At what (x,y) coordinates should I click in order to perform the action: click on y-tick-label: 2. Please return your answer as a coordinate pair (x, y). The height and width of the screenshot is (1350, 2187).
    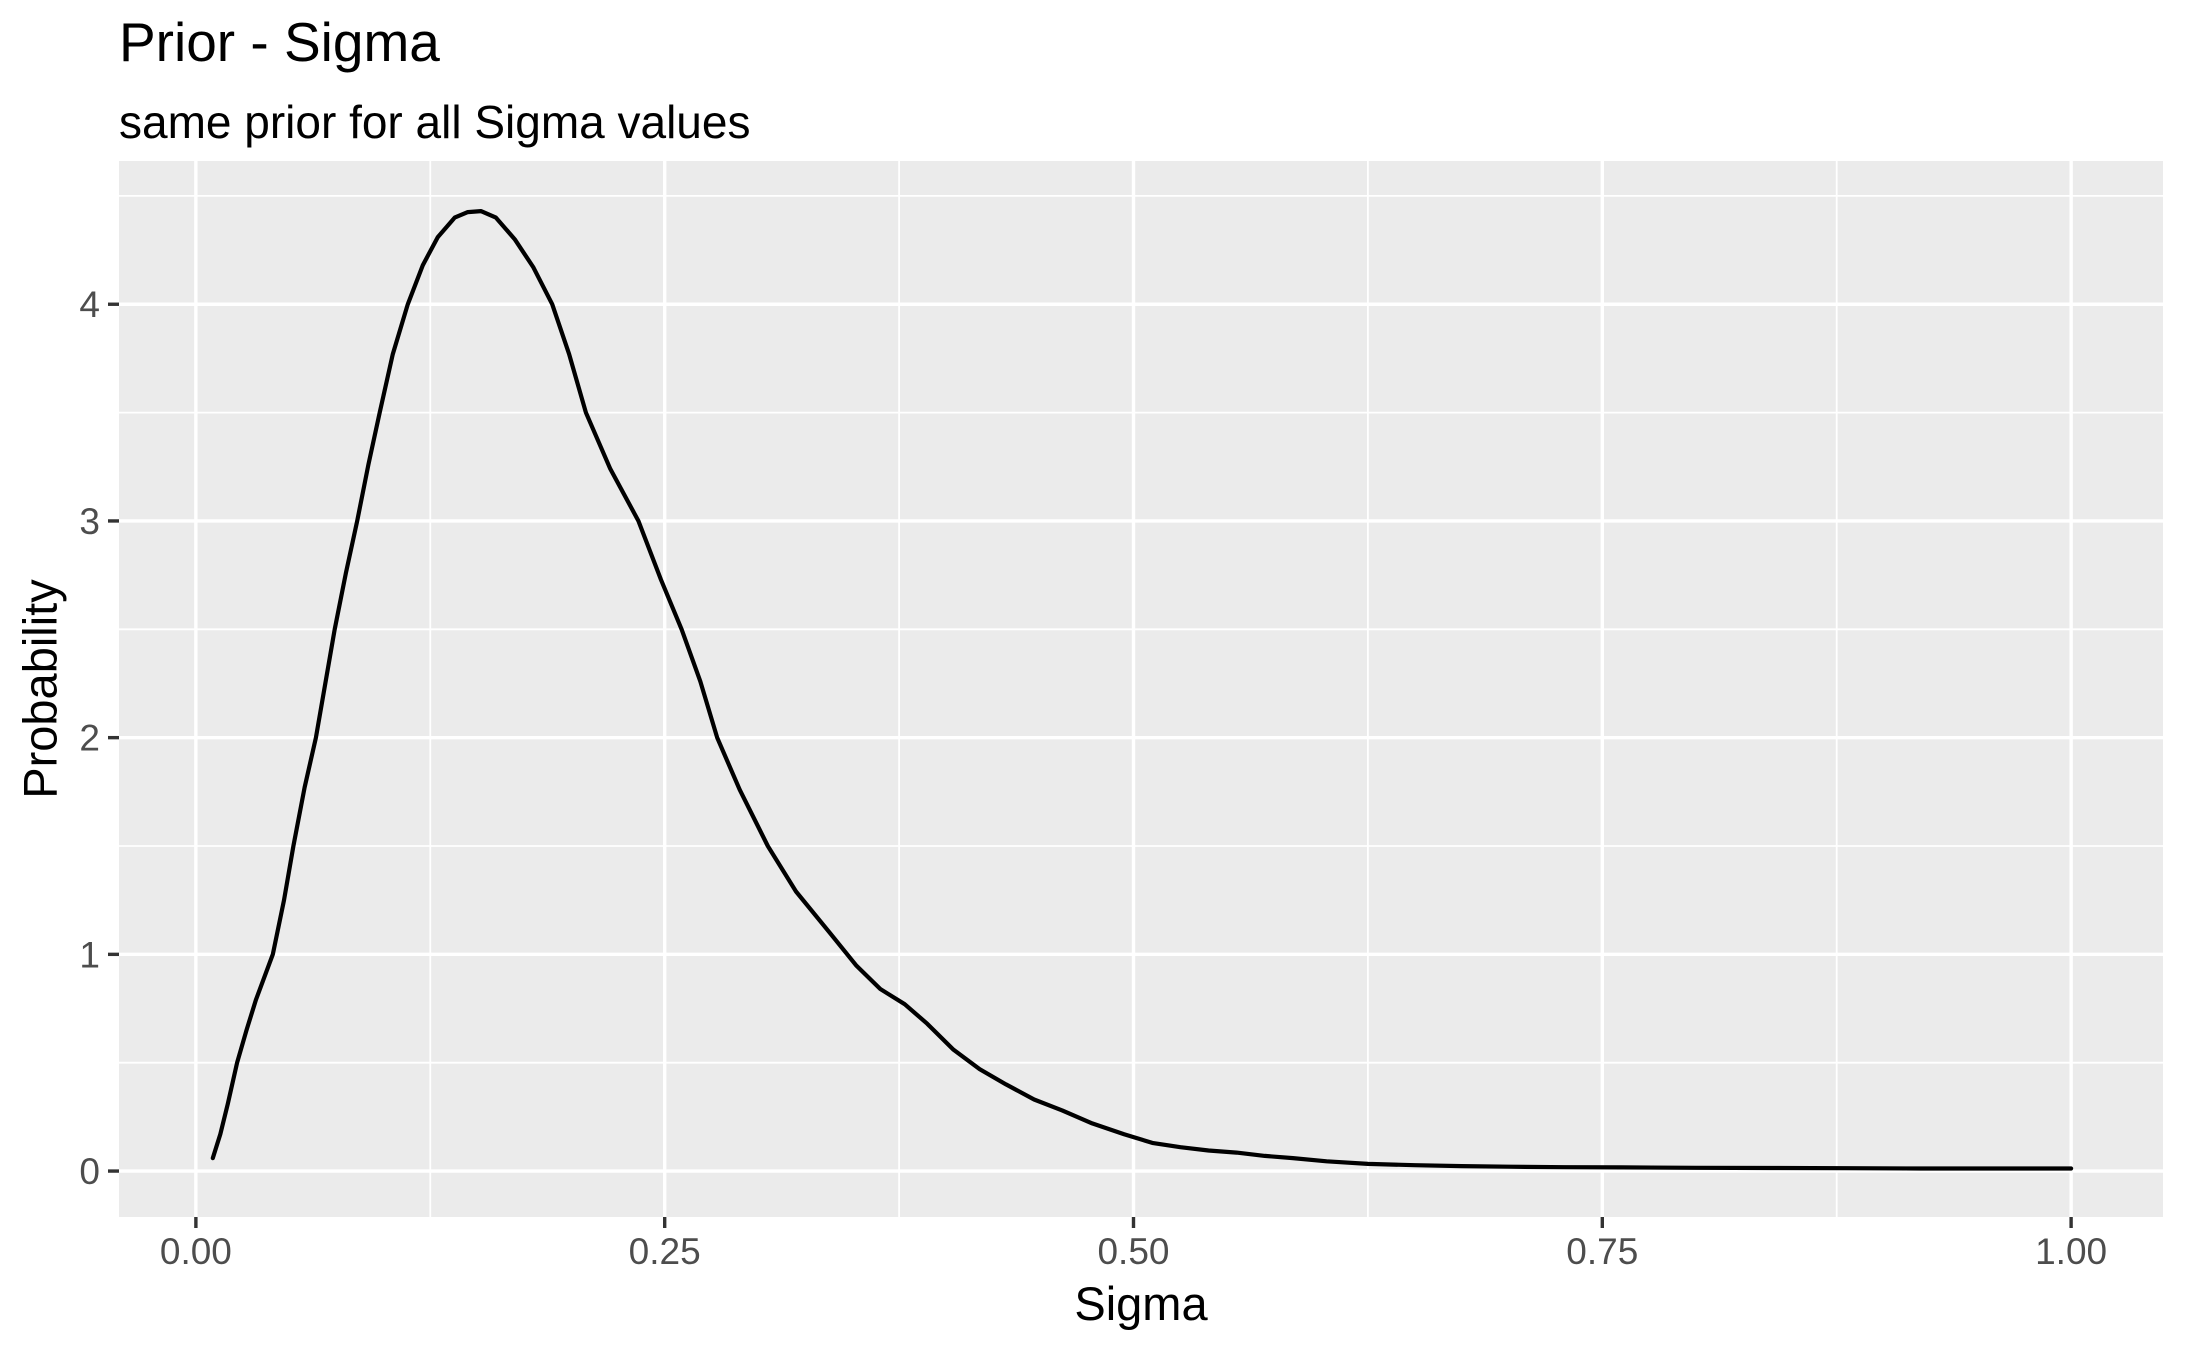
    Looking at the image, I should click on (89, 738).